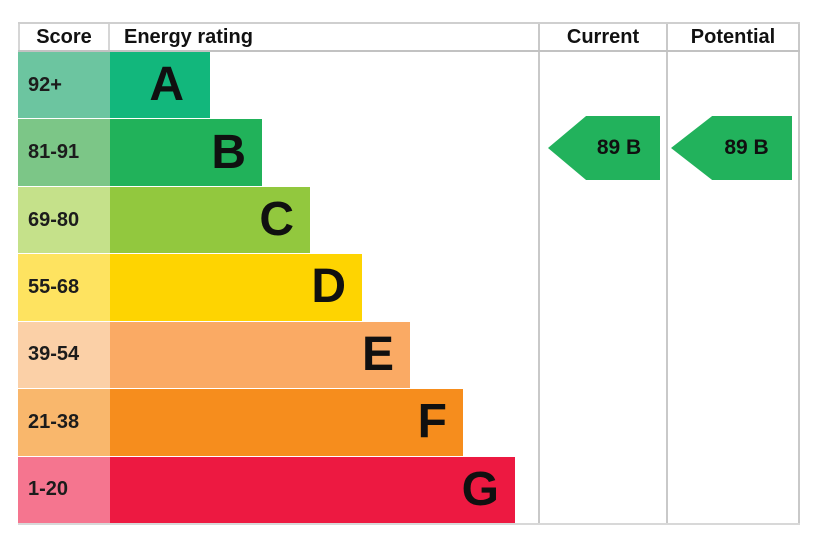  Describe the element at coordinates (64, 152) in the screenshot. I see `score-range-b: 81-91` at that location.